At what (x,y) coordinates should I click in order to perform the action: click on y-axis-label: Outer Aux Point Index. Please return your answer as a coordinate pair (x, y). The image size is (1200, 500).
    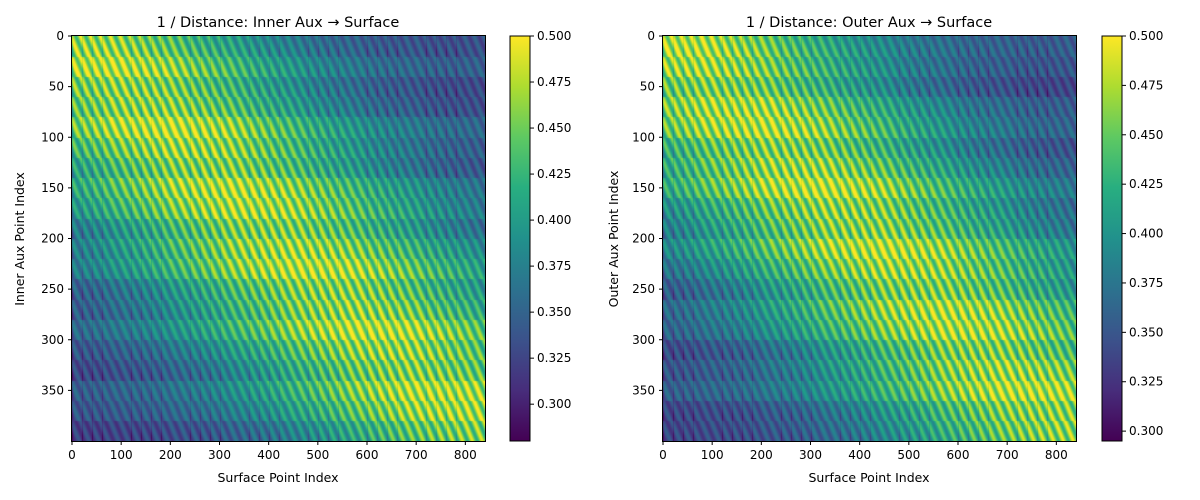
    Looking at the image, I should click on (613, 239).